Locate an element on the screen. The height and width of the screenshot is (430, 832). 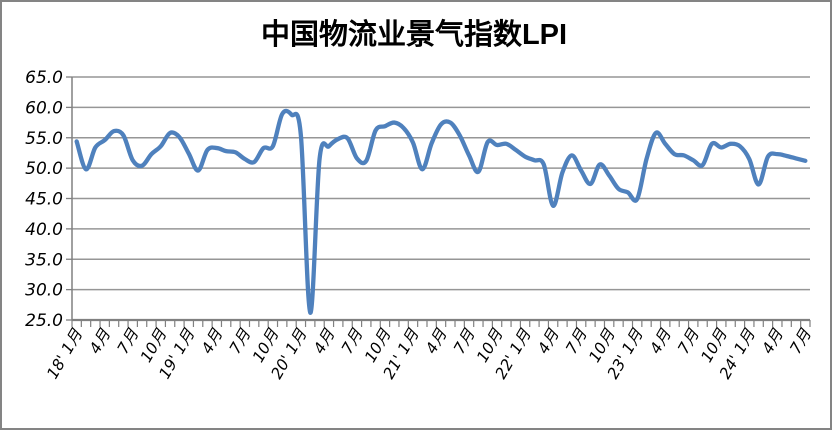
y-tick-label: 65.0 is located at coordinates (44, 78).